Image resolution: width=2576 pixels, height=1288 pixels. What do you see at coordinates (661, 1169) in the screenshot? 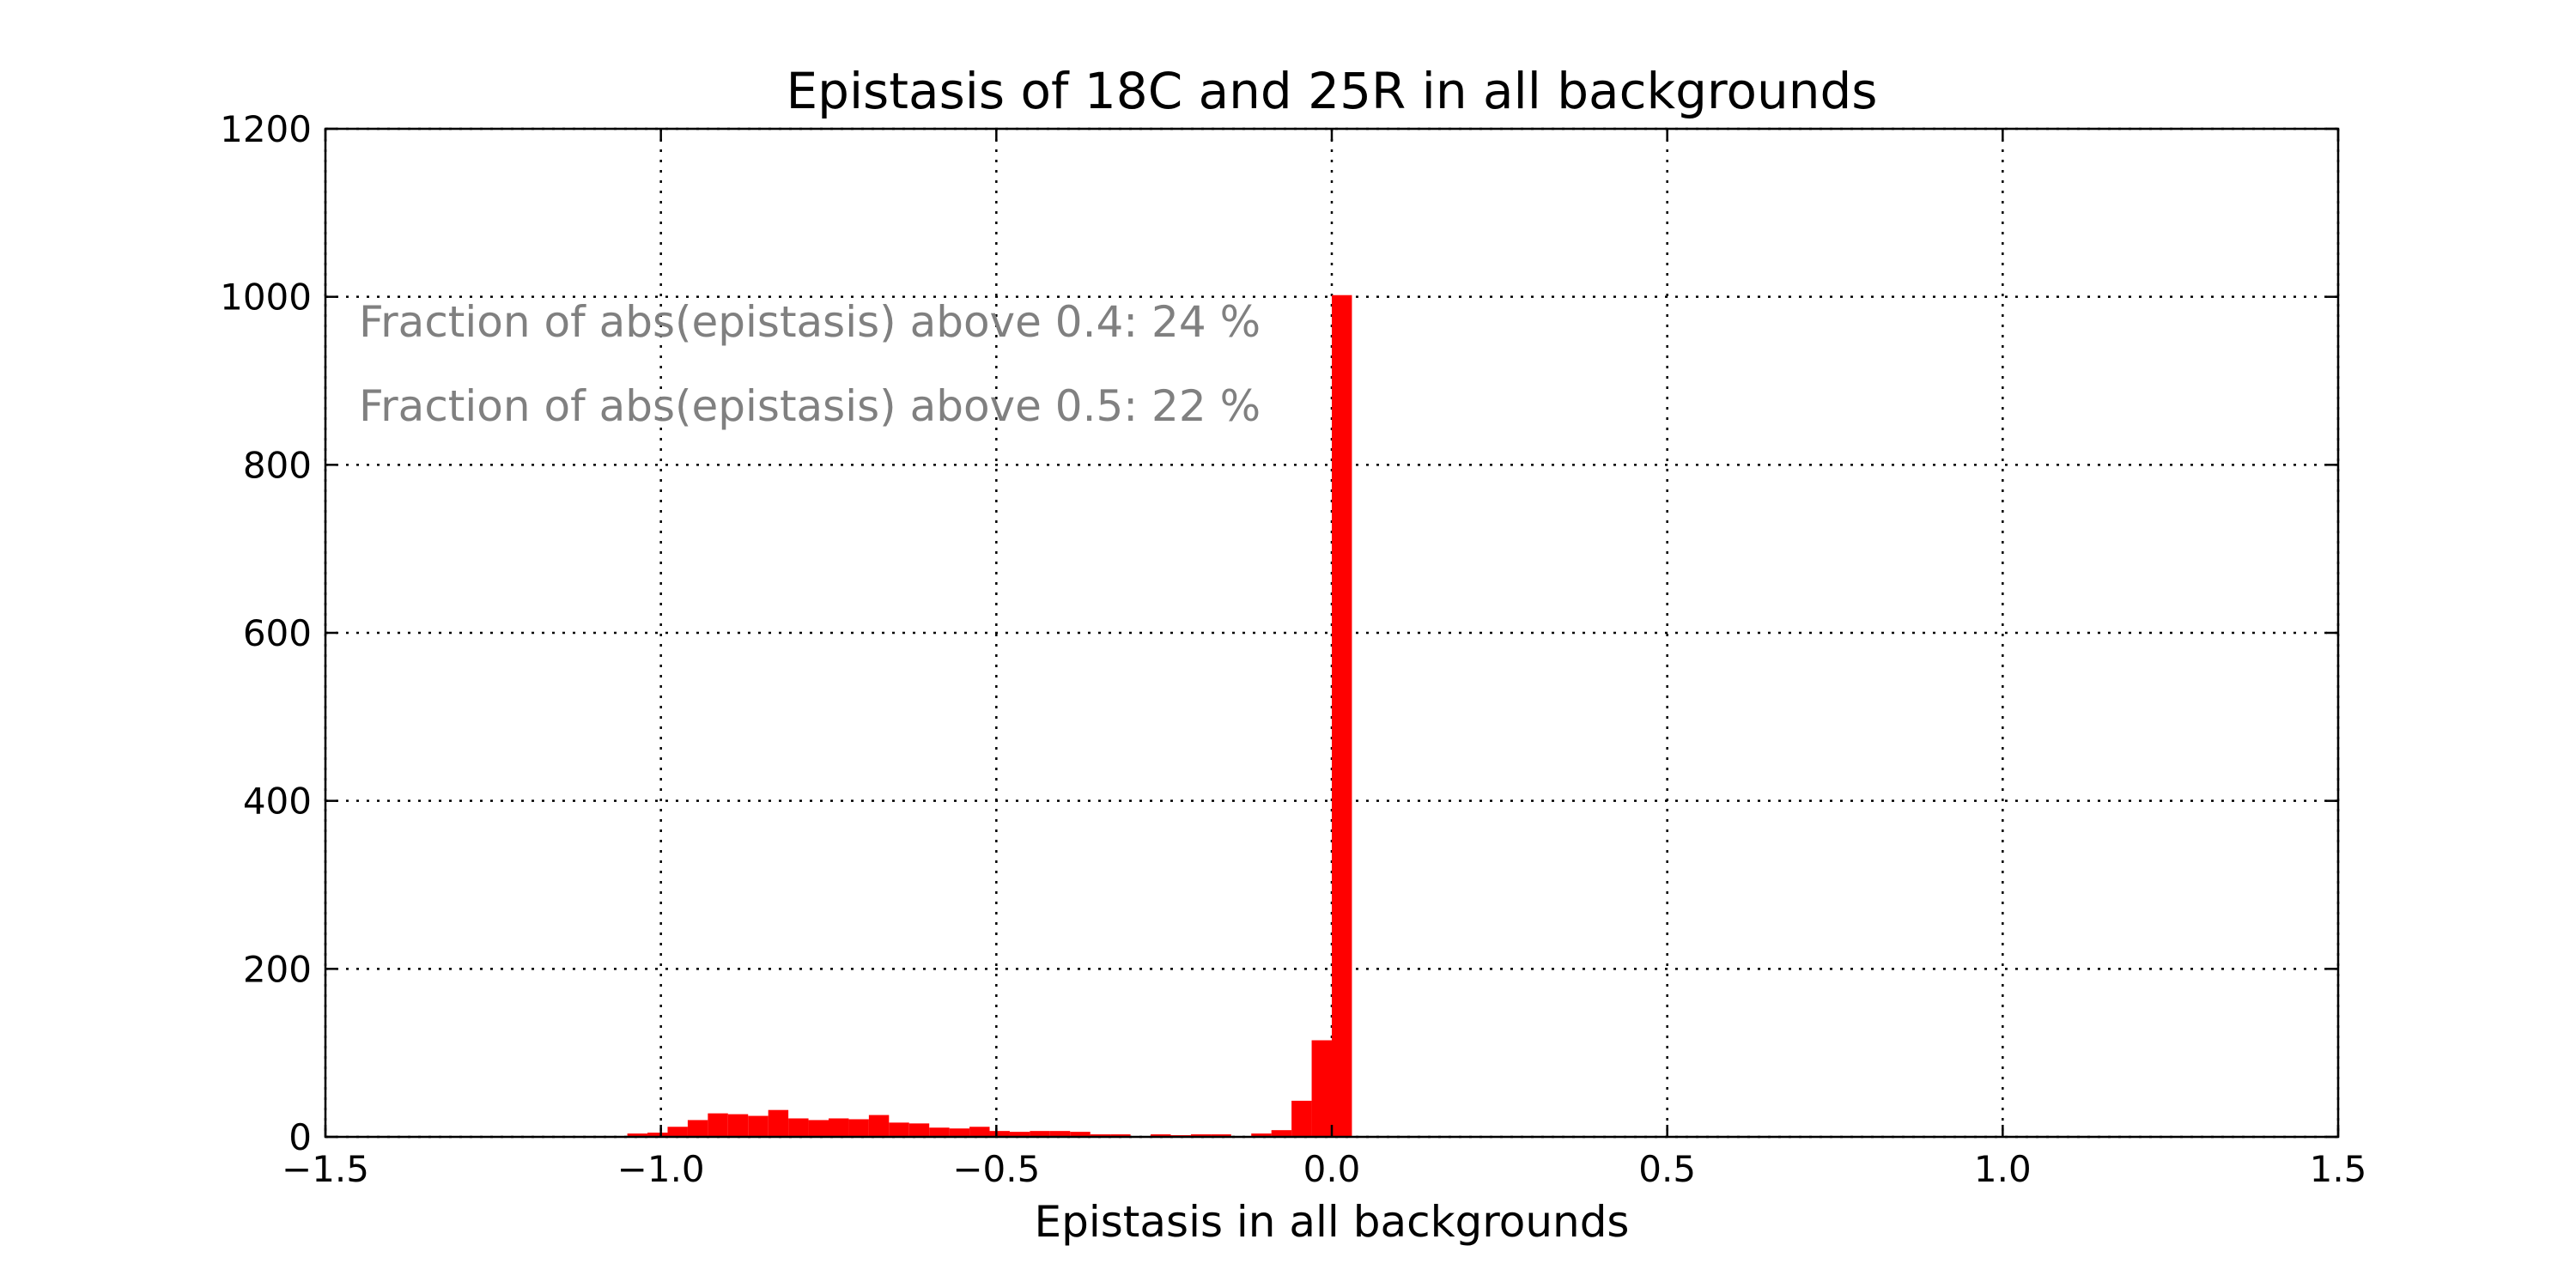
I see `x-tick-label: −1.0` at bounding box center [661, 1169].